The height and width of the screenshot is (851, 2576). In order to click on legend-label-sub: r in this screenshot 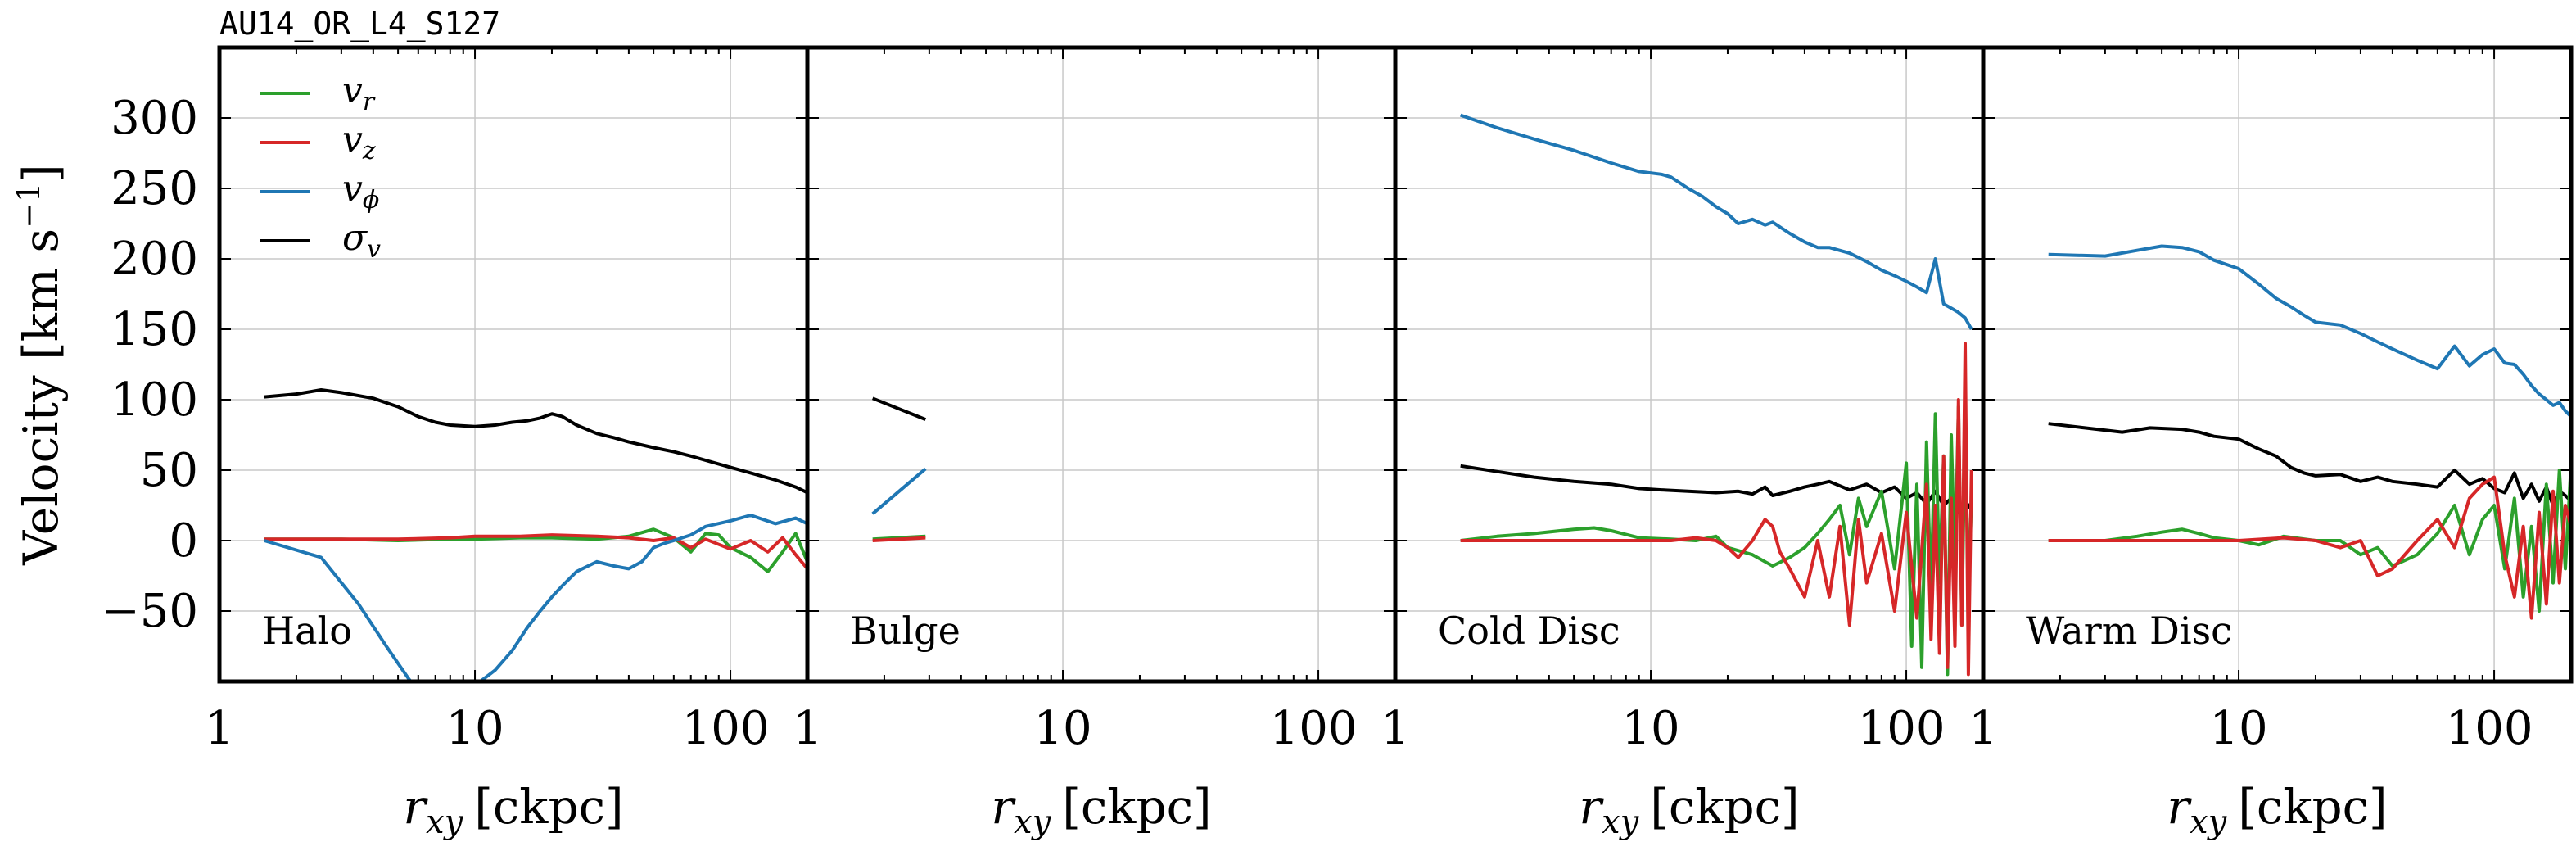, I will do `click(369, 102)`.